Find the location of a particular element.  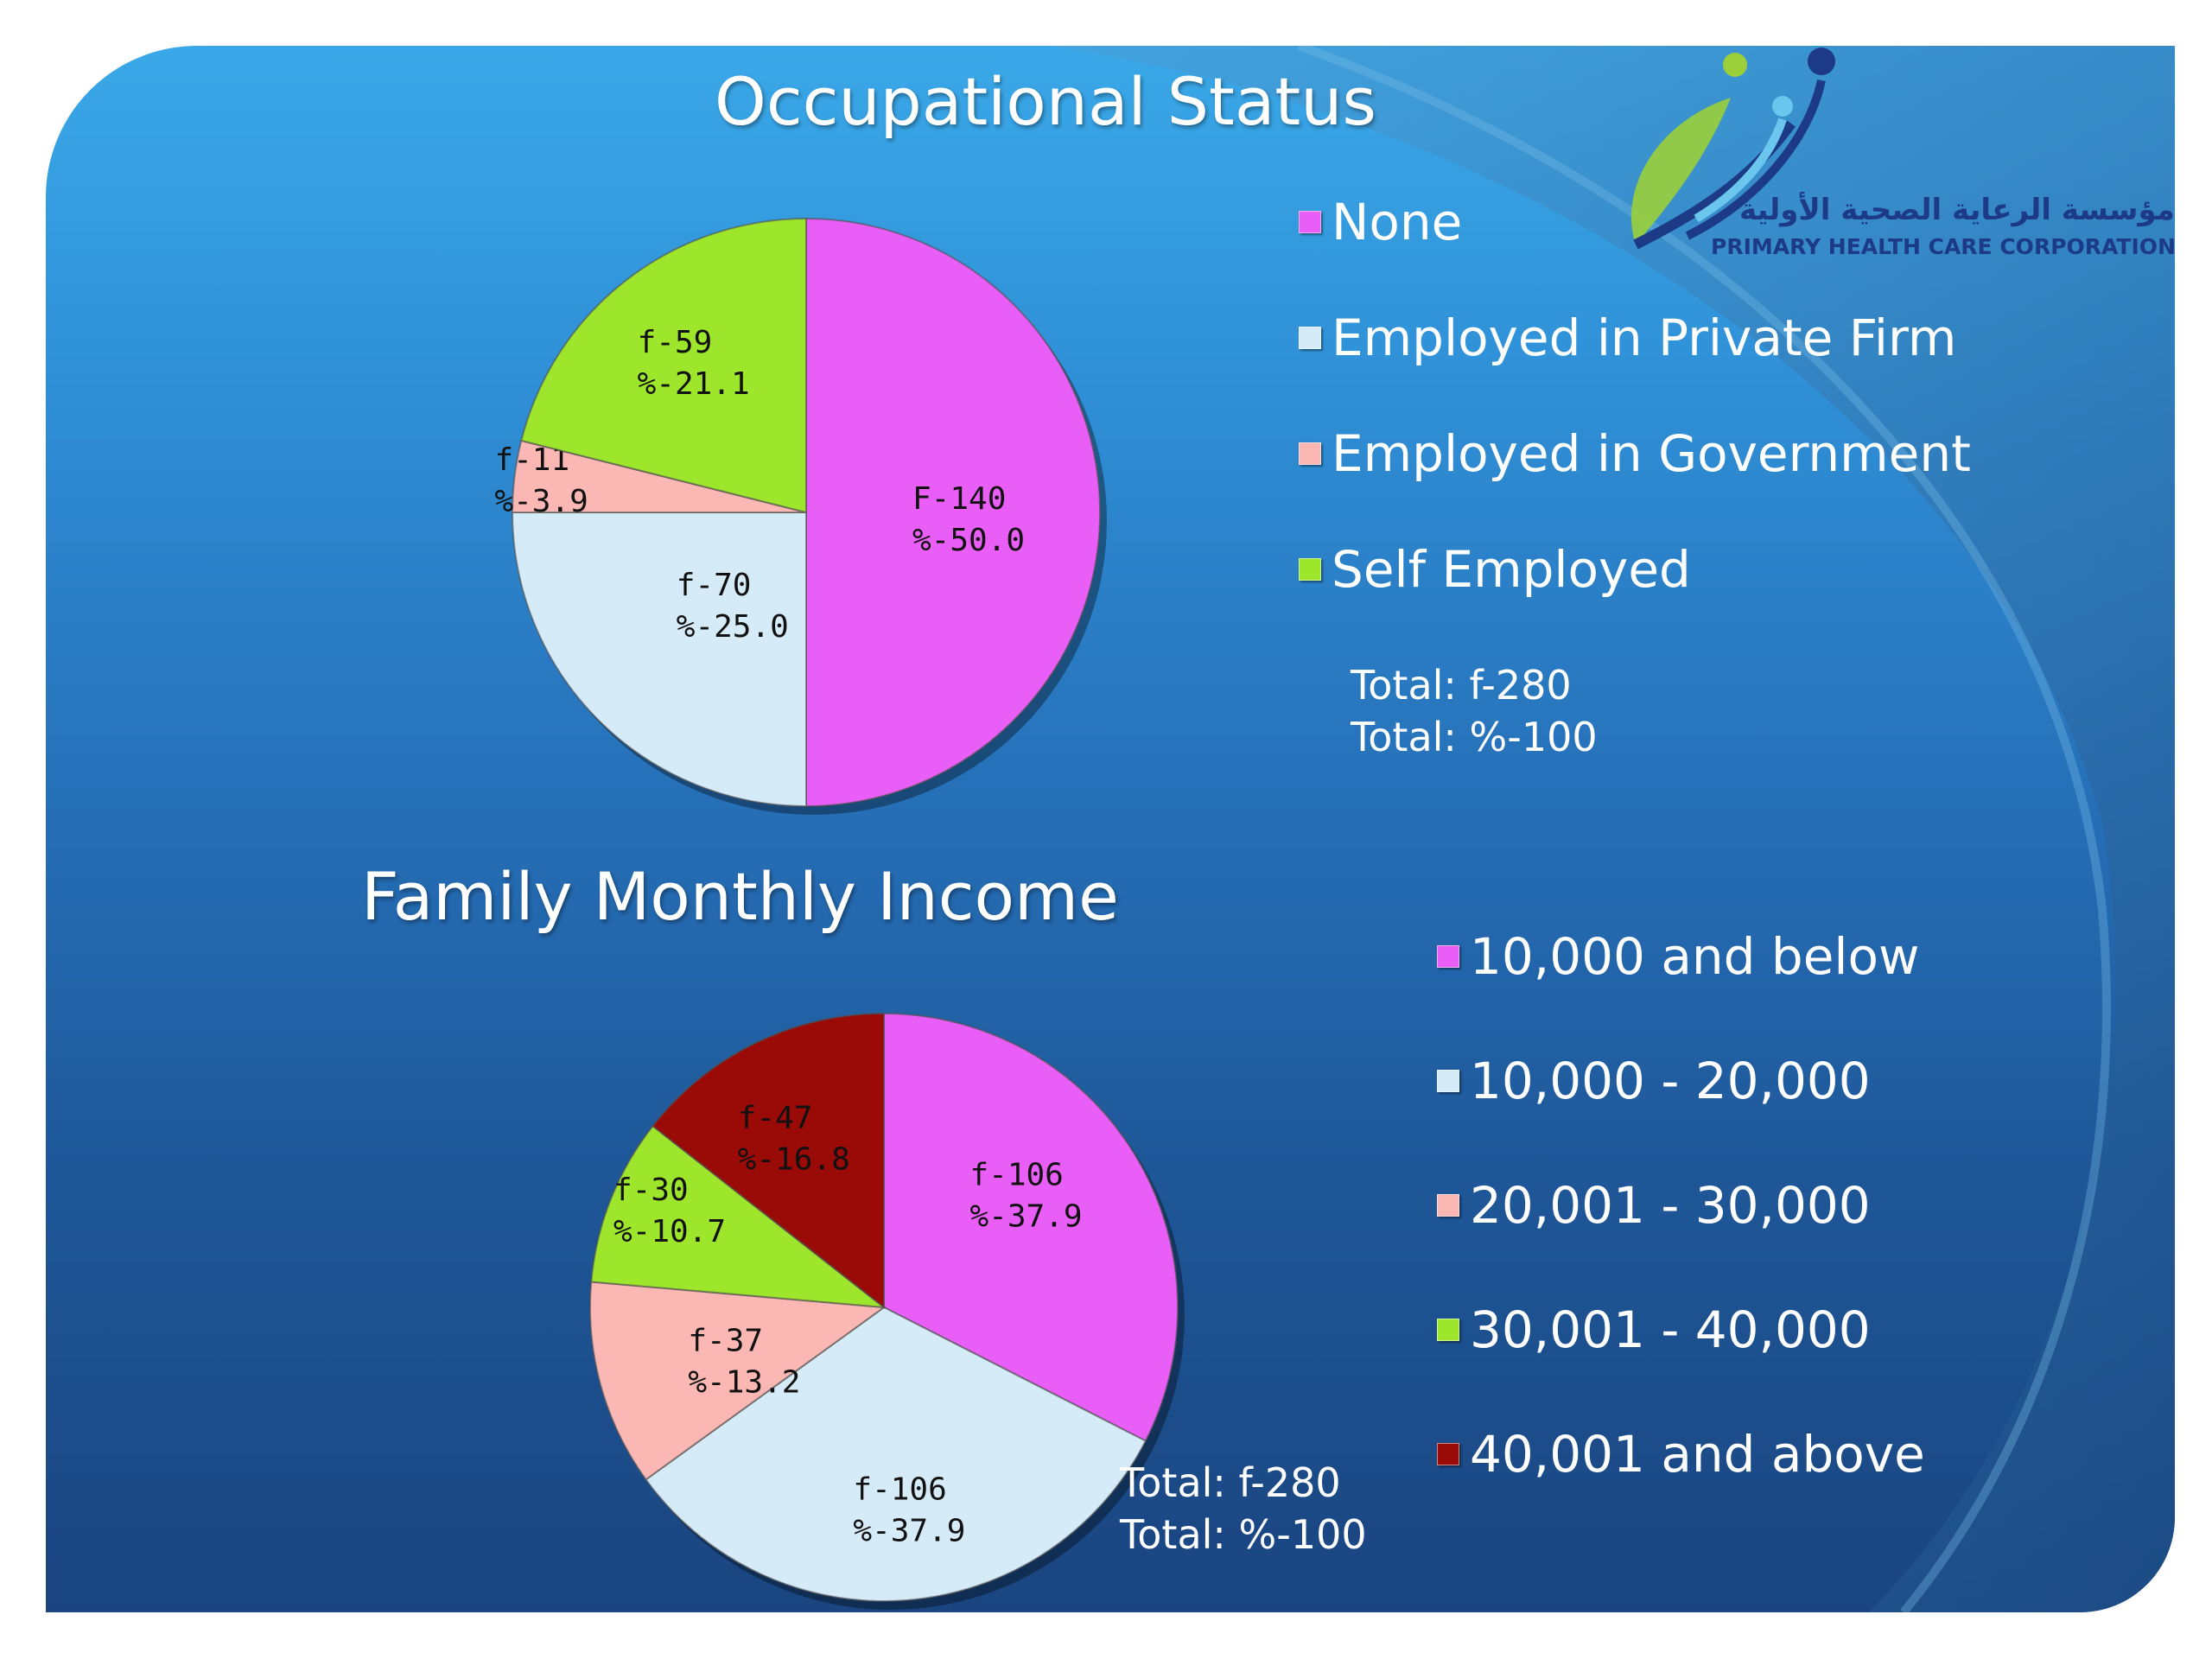

pie-label-f: f-30 is located at coordinates (651, 1190).